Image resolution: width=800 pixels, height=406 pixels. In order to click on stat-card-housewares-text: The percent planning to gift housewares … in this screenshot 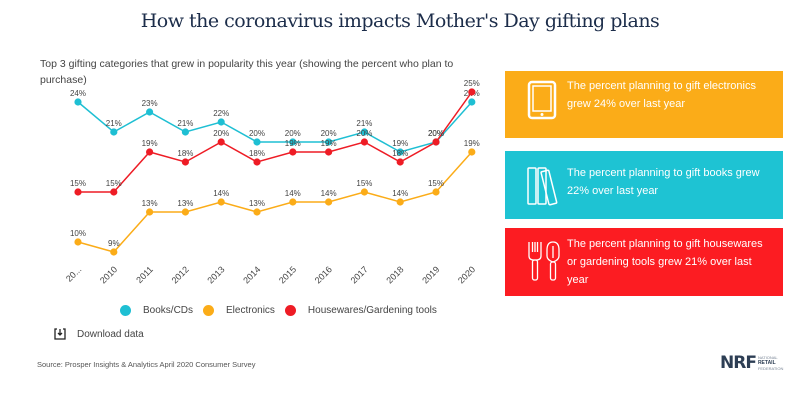, I will do `click(665, 262)`.